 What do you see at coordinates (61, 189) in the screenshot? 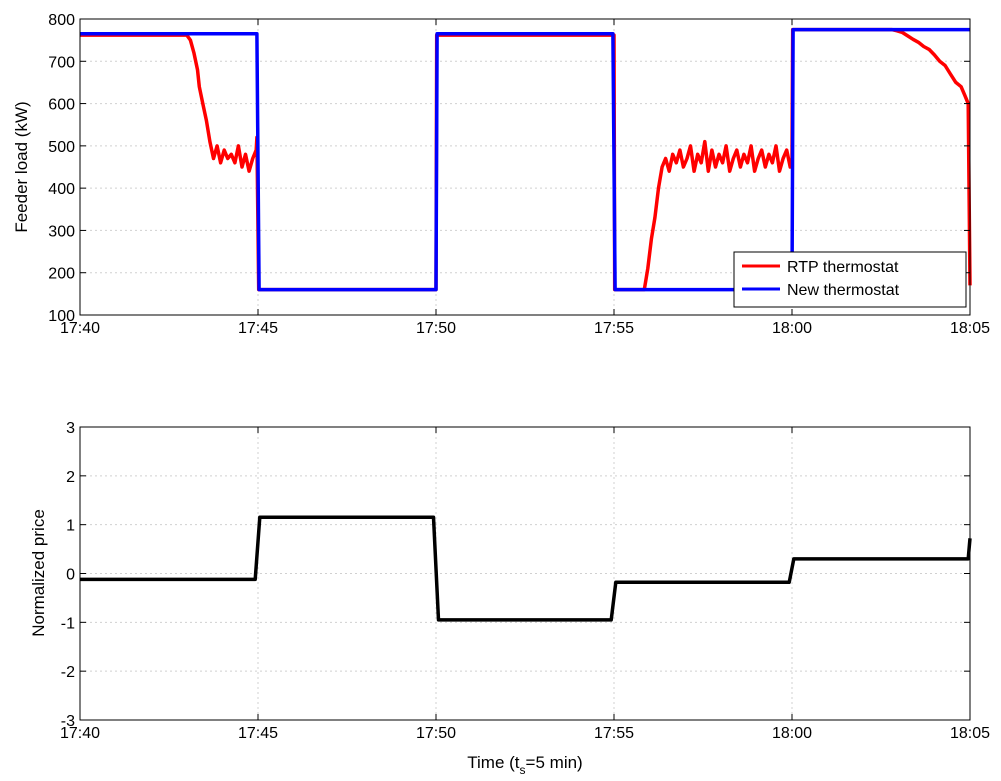
I see `top-y-tick-label: 400` at bounding box center [61, 189].